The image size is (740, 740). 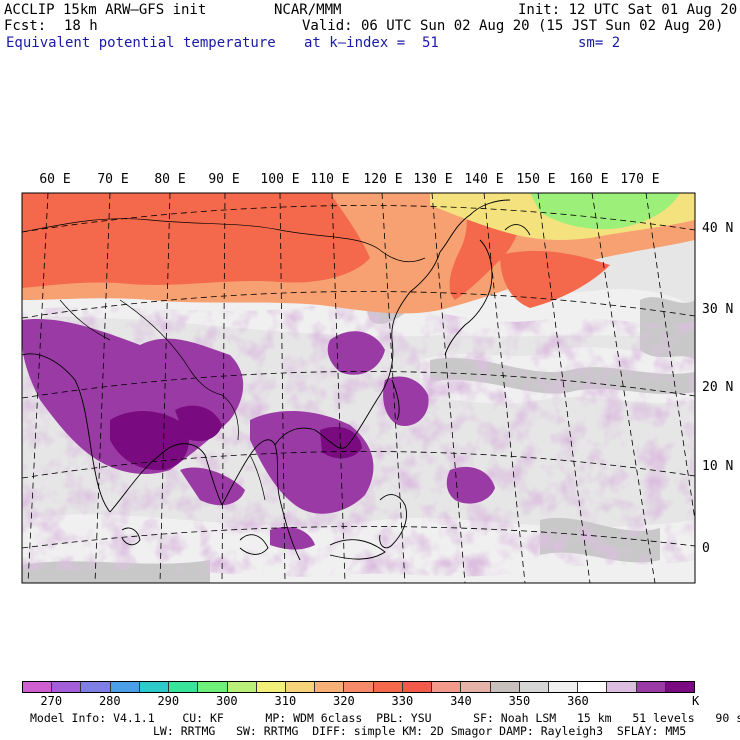 I want to click on smoothing-label: sm= 2, so click(x=599, y=43).